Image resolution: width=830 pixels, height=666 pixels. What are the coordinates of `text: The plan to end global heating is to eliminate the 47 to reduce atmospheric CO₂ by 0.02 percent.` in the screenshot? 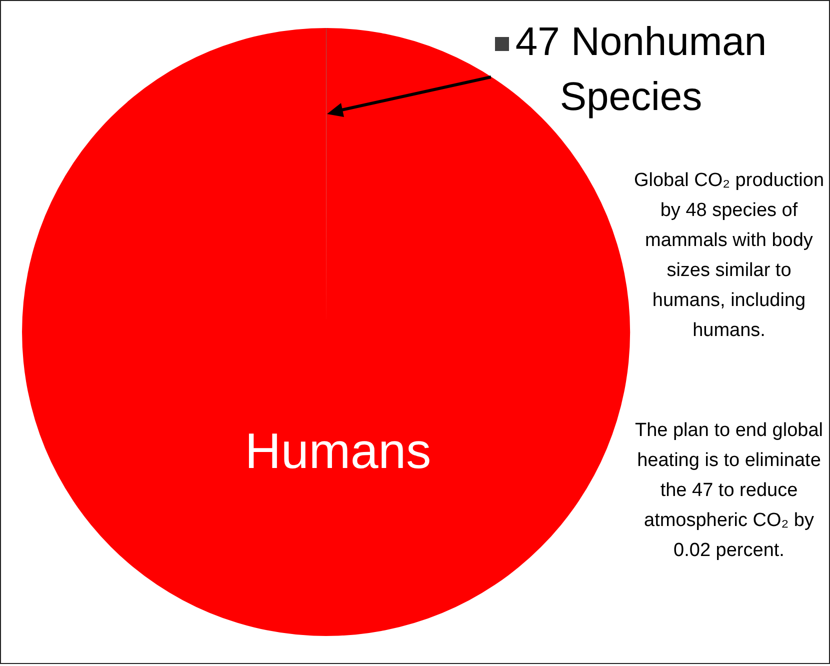 It's located at (729, 491).